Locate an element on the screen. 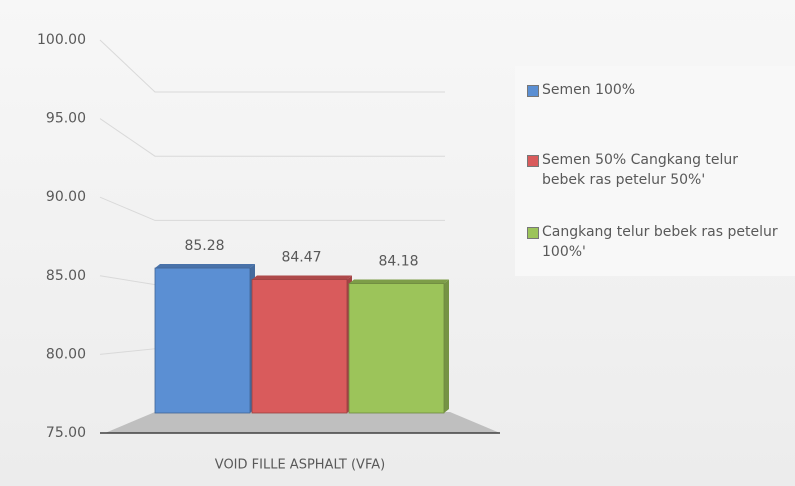 Image resolution: width=795 pixels, height=486 pixels. legend-item: Cangkang telur bebek ras petelur 100%' is located at coordinates (654, 242).